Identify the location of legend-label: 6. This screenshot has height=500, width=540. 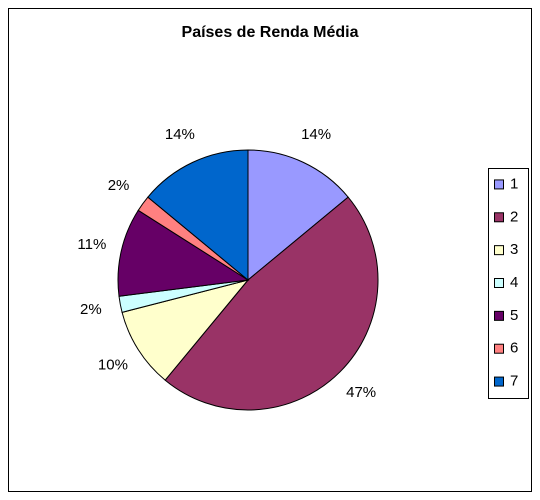
(514, 348).